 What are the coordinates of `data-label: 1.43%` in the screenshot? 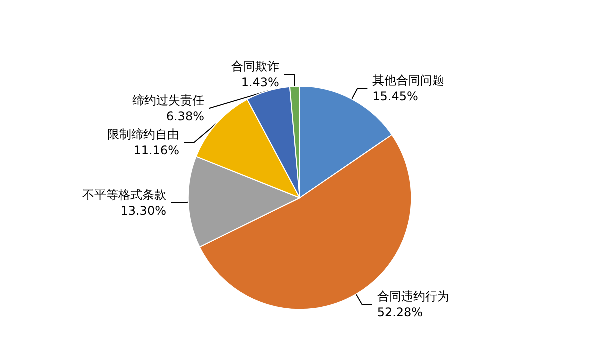 It's located at (260, 83).